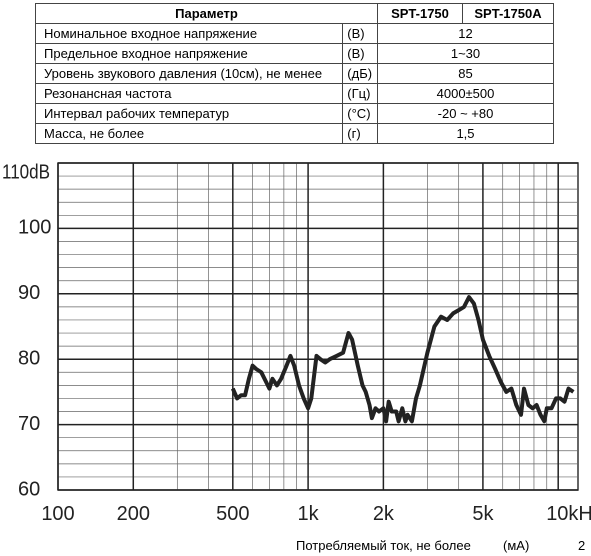 The width and height of the screenshot is (591, 556). I want to click on unit-cell: (В), so click(360, 33).